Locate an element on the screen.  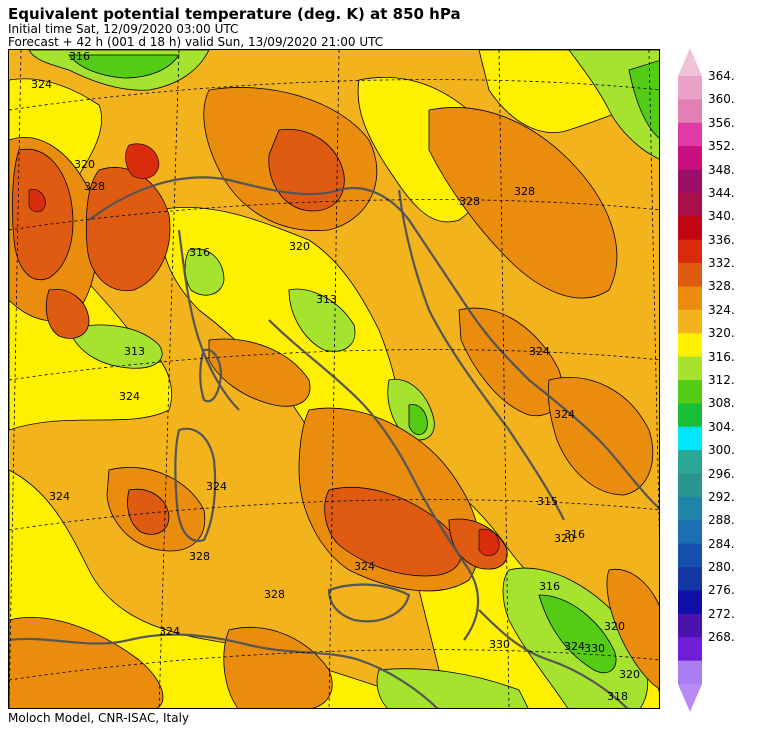
colorbar-label: 308. is located at coordinates (721, 403).